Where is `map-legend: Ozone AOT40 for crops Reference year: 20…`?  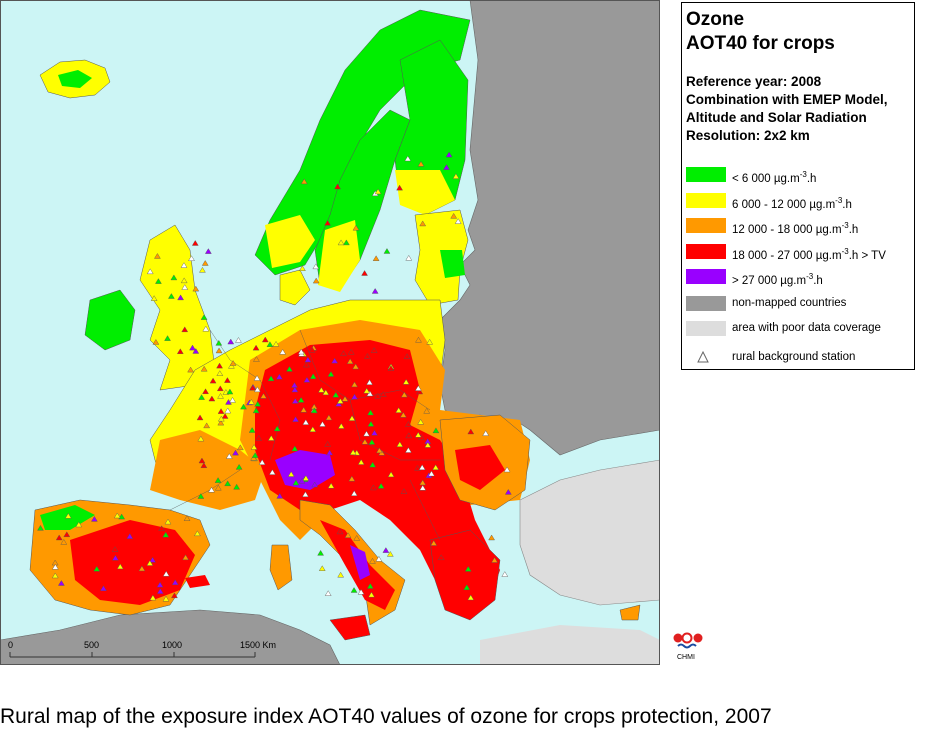 map-legend: Ozone AOT40 for crops Reference year: 20… is located at coordinates (798, 186).